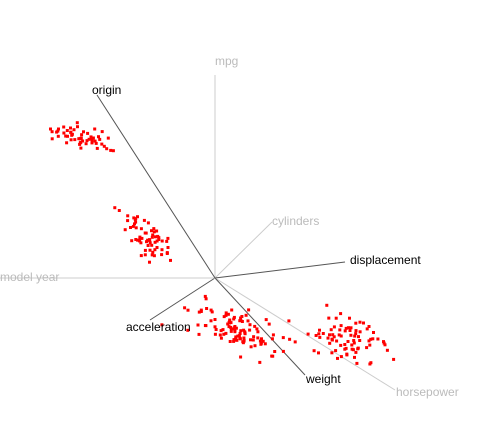 This screenshot has width=496, height=434. What do you see at coordinates (323, 379) in the screenshot?
I see `axis-label-weight: weight` at bounding box center [323, 379].